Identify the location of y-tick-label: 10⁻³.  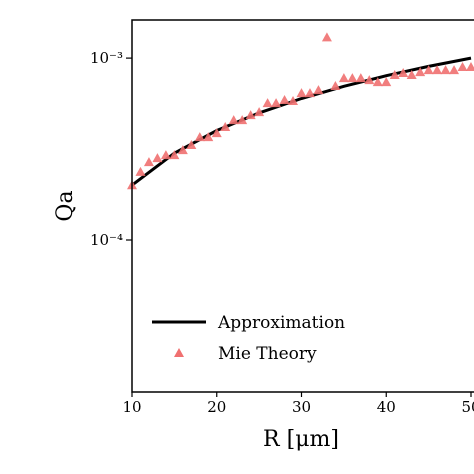
(106, 58).